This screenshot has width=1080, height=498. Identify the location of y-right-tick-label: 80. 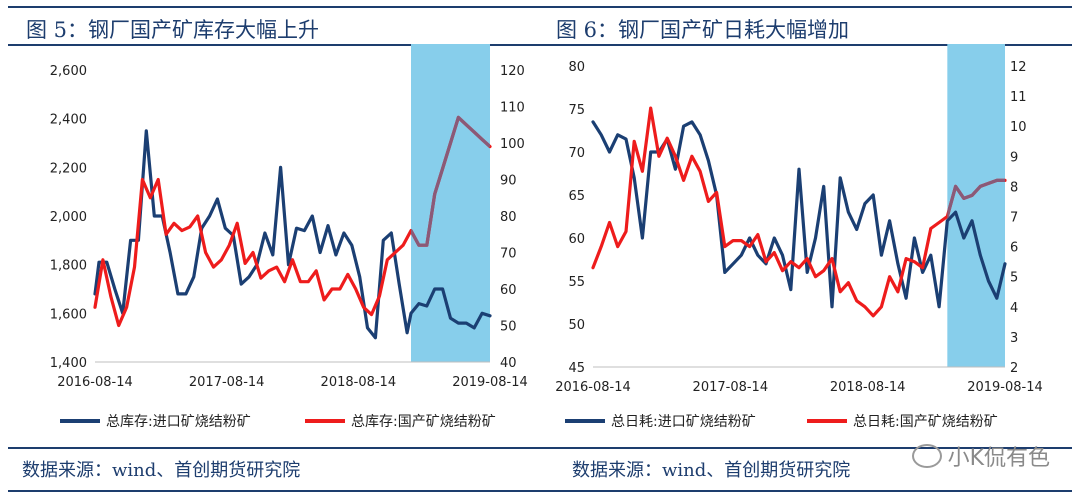
(508, 217).